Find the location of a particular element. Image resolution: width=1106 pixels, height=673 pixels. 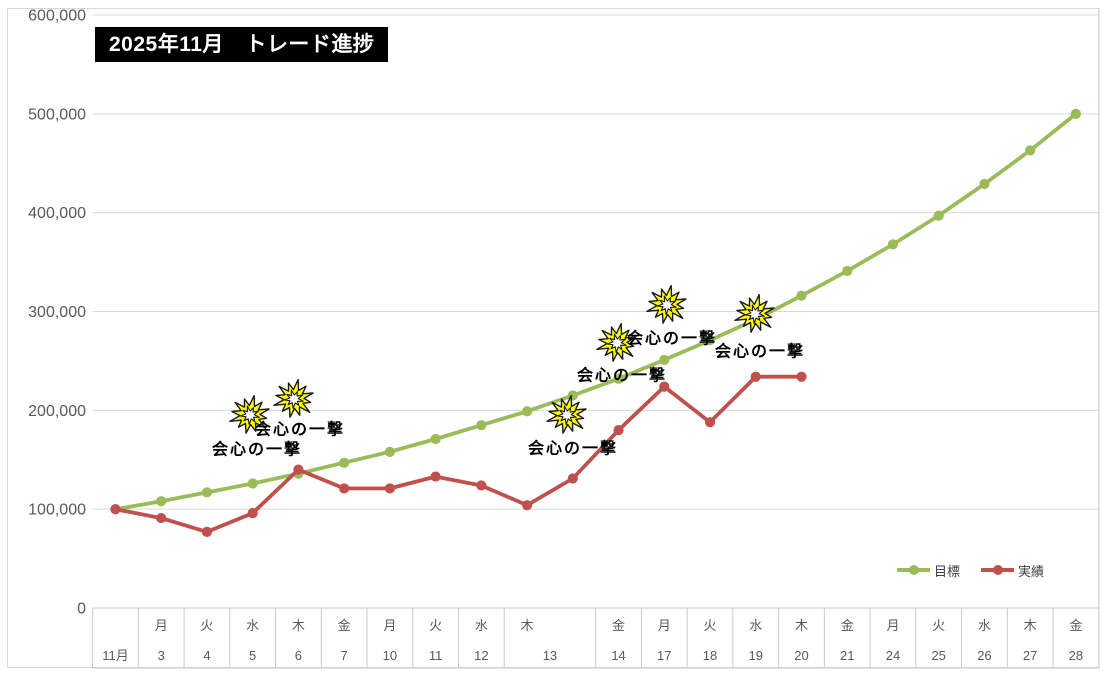

x-axis-date-label: 18 is located at coordinates (710, 655).